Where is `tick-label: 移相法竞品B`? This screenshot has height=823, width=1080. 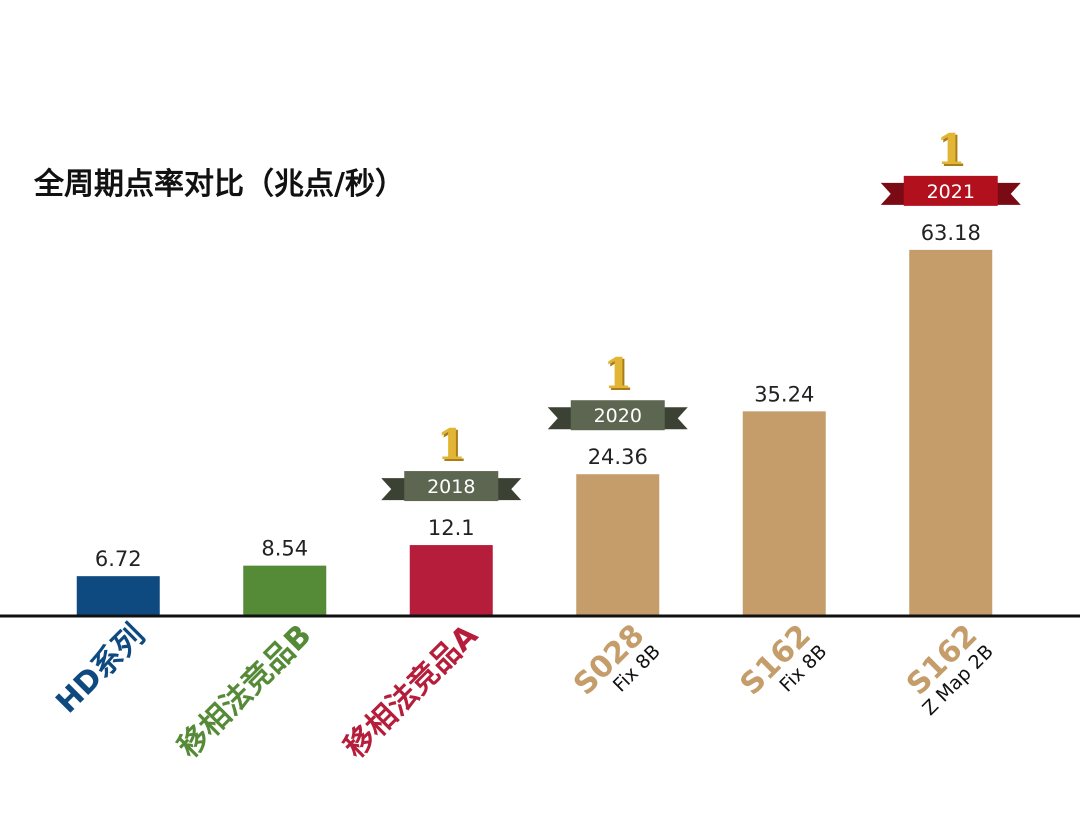 tick-label: 移相法竞品B is located at coordinates (244, 691).